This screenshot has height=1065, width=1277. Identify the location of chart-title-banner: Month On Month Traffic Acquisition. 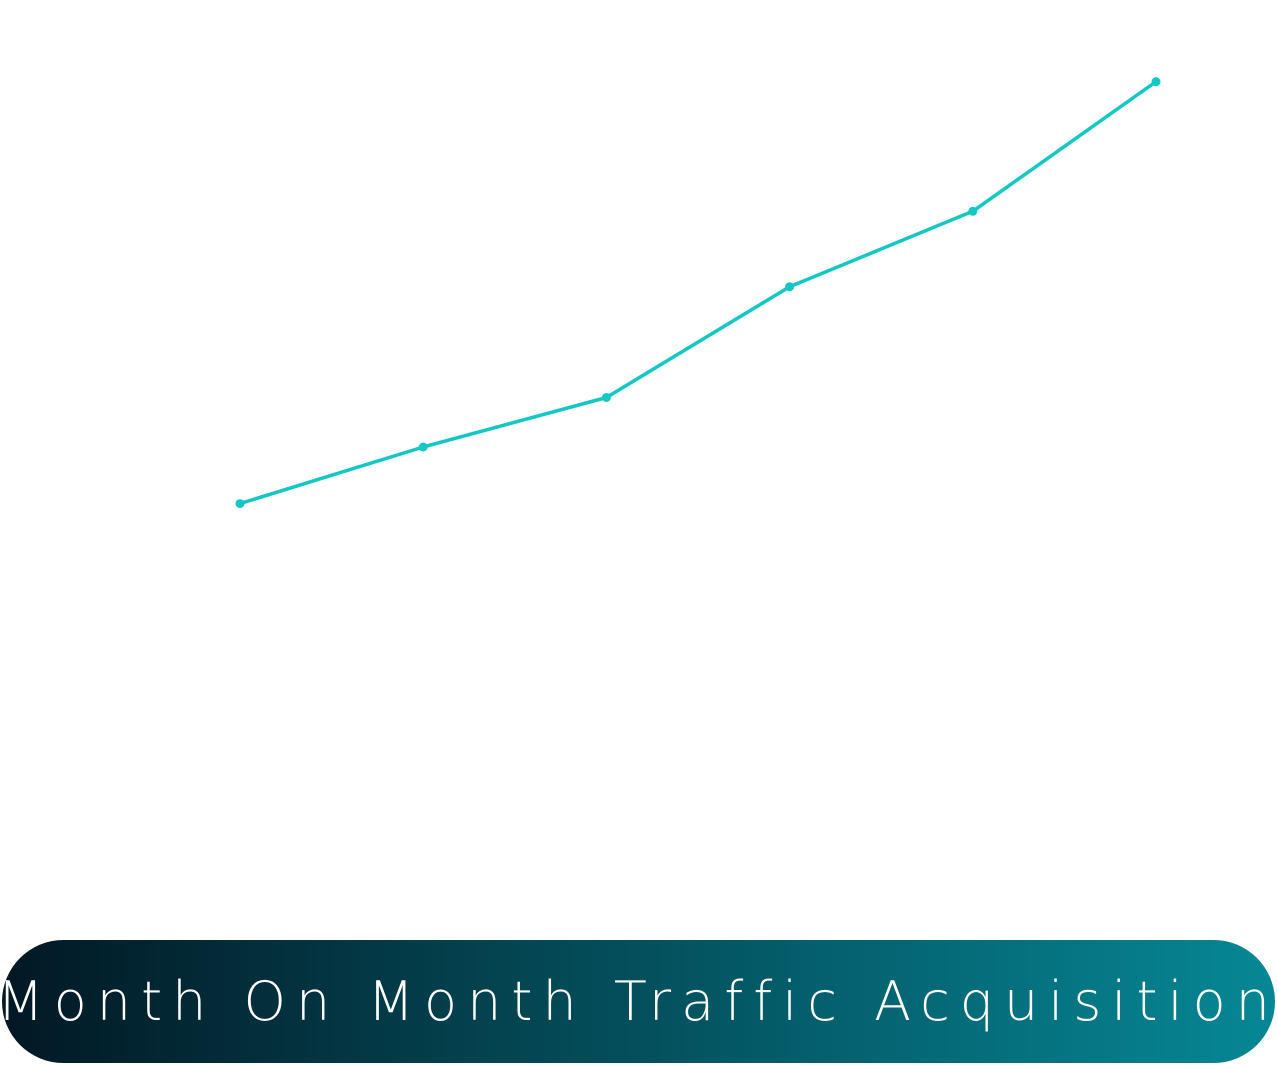
(638, 1001).